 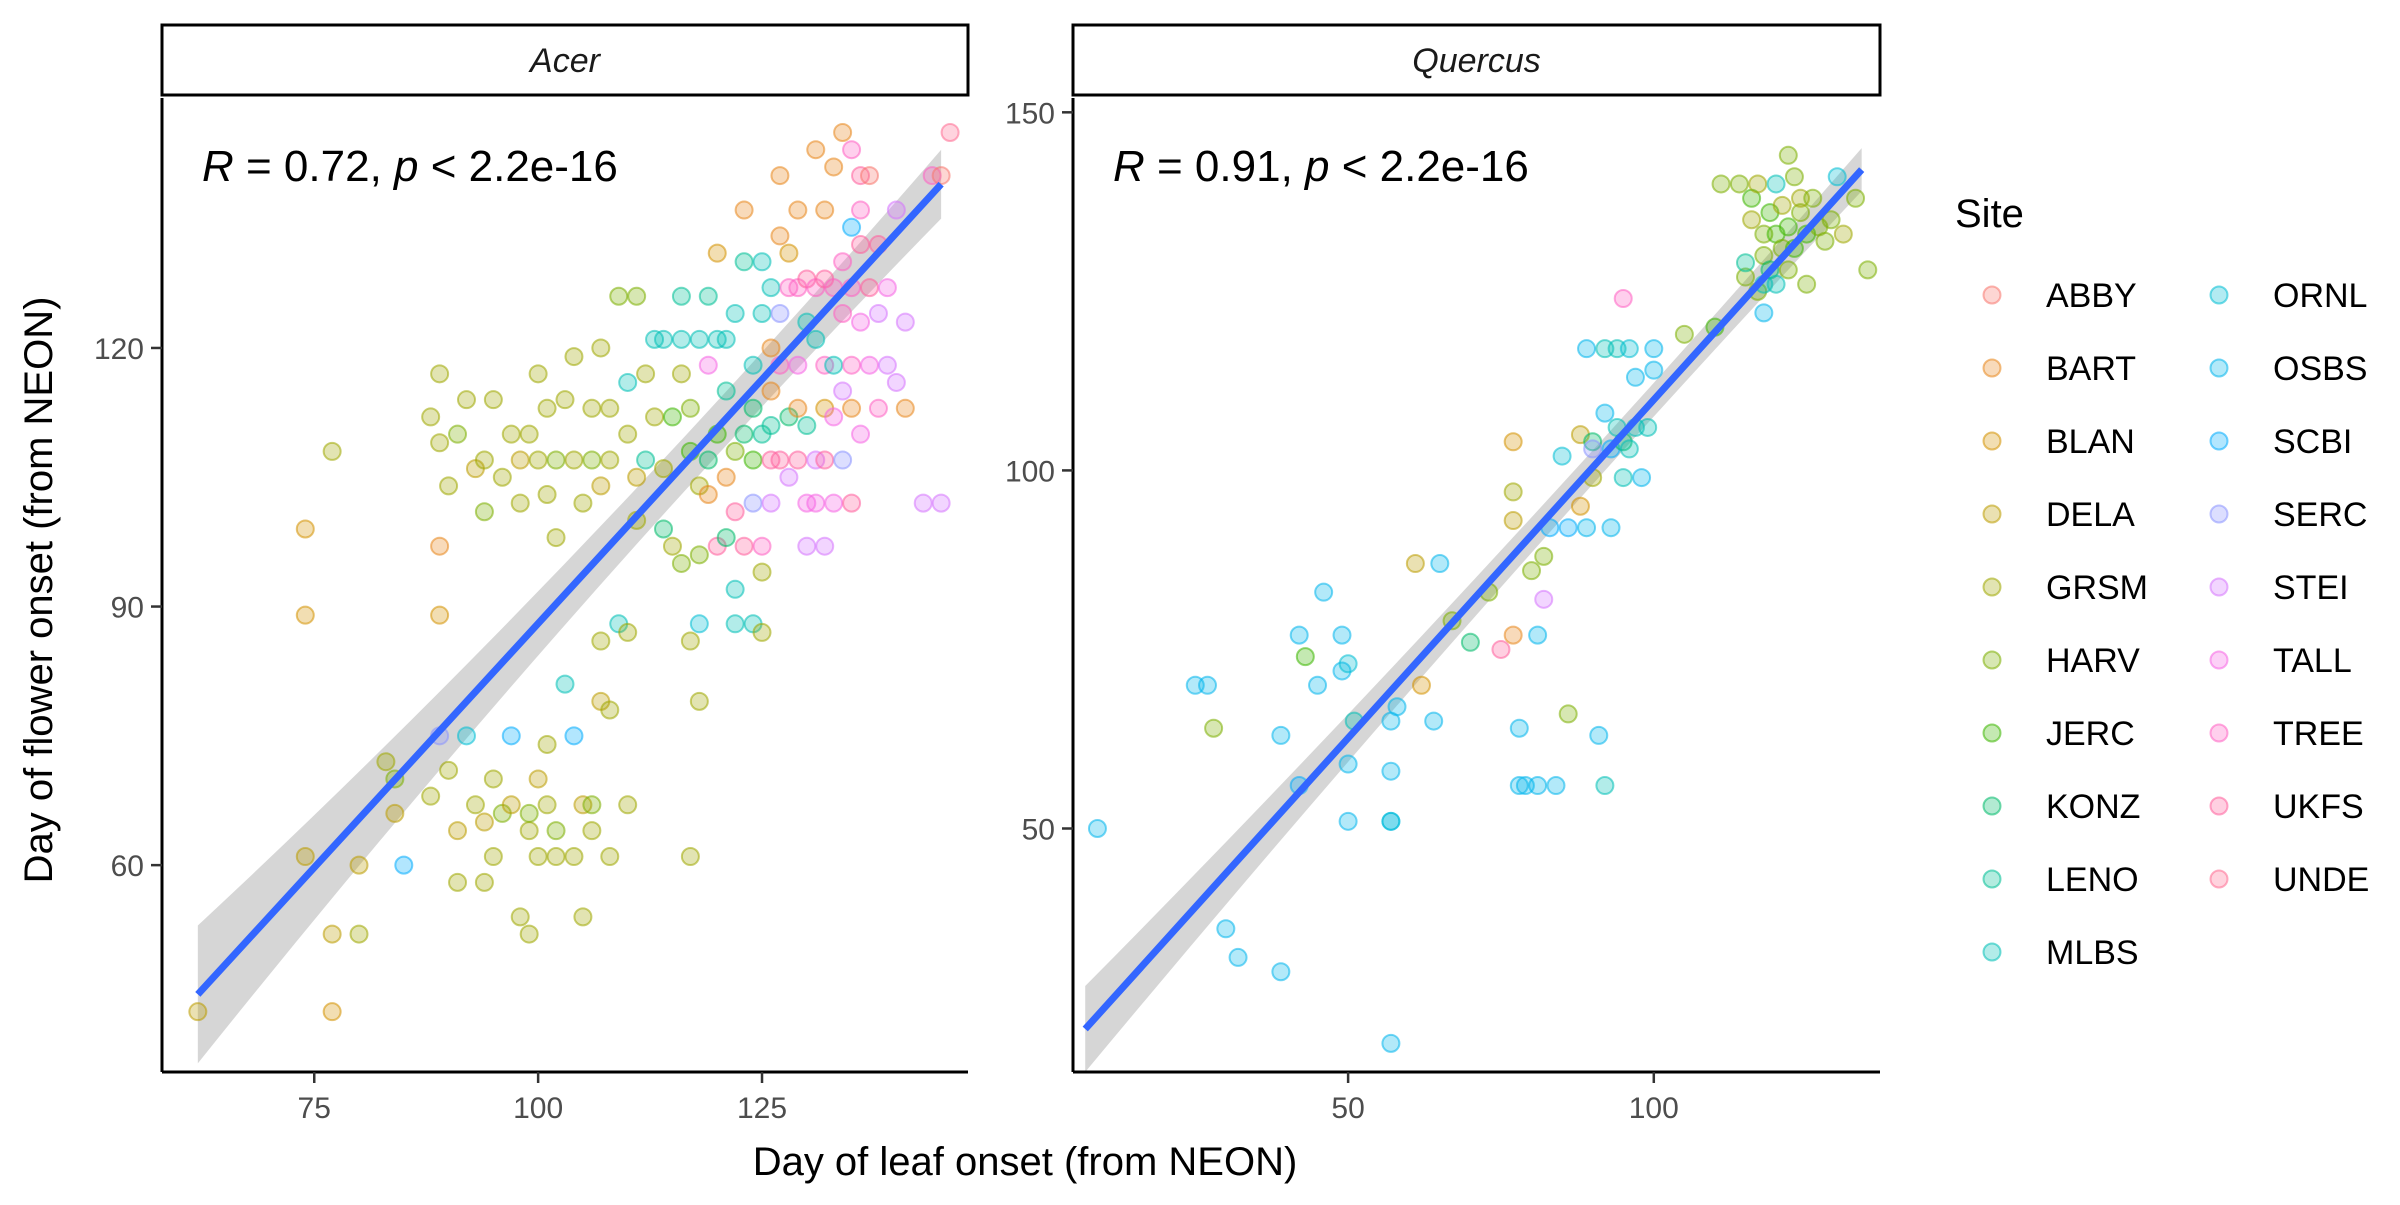 I want to click on data-point-tall, so click(x=869, y=365).